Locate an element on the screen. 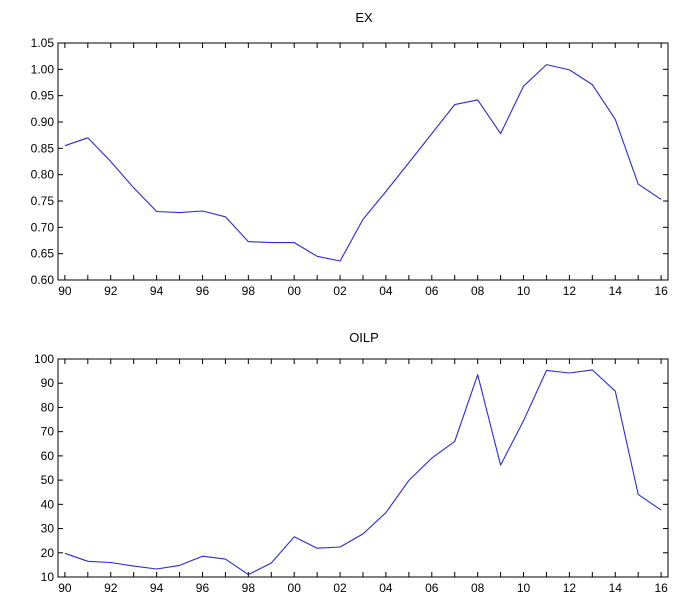 The width and height of the screenshot is (690, 600). x-tick-label: 98 is located at coordinates (249, 588).